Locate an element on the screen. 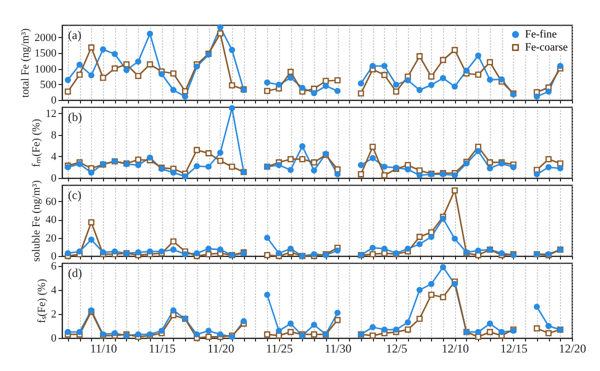  y-axis-title: fₛ(Fe) (%) is located at coordinates (42, 301).